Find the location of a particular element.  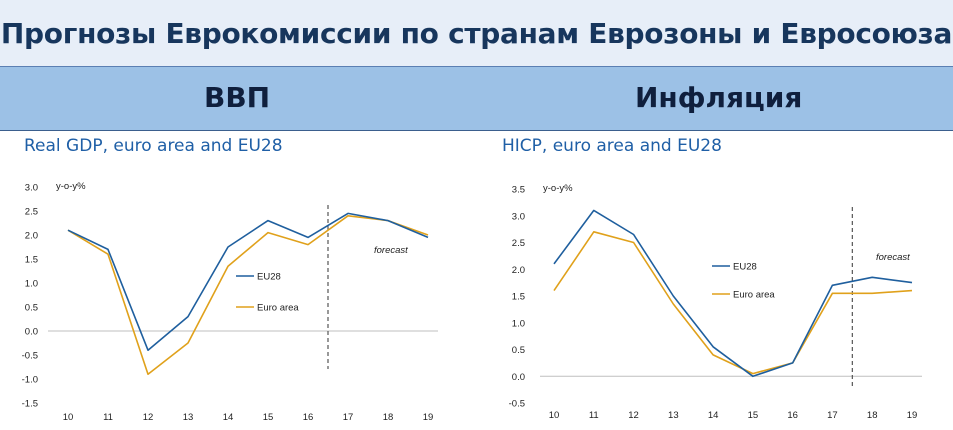

gdp-y-tick-label: 2.5 is located at coordinates (31, 212).